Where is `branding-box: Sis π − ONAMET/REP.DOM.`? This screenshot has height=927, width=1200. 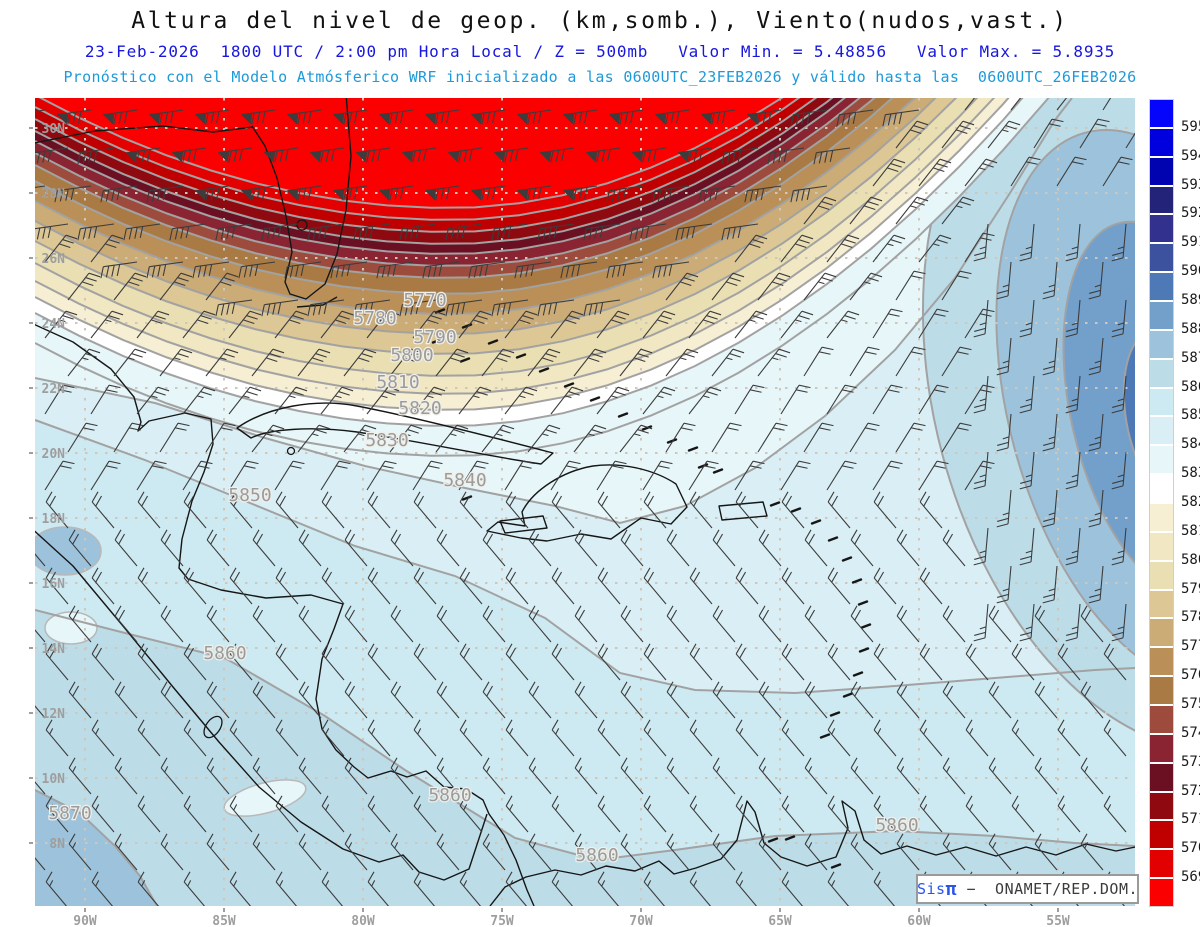
branding-box: Sis π − ONAMET/REP.DOM. is located at coordinates (1027, 889).